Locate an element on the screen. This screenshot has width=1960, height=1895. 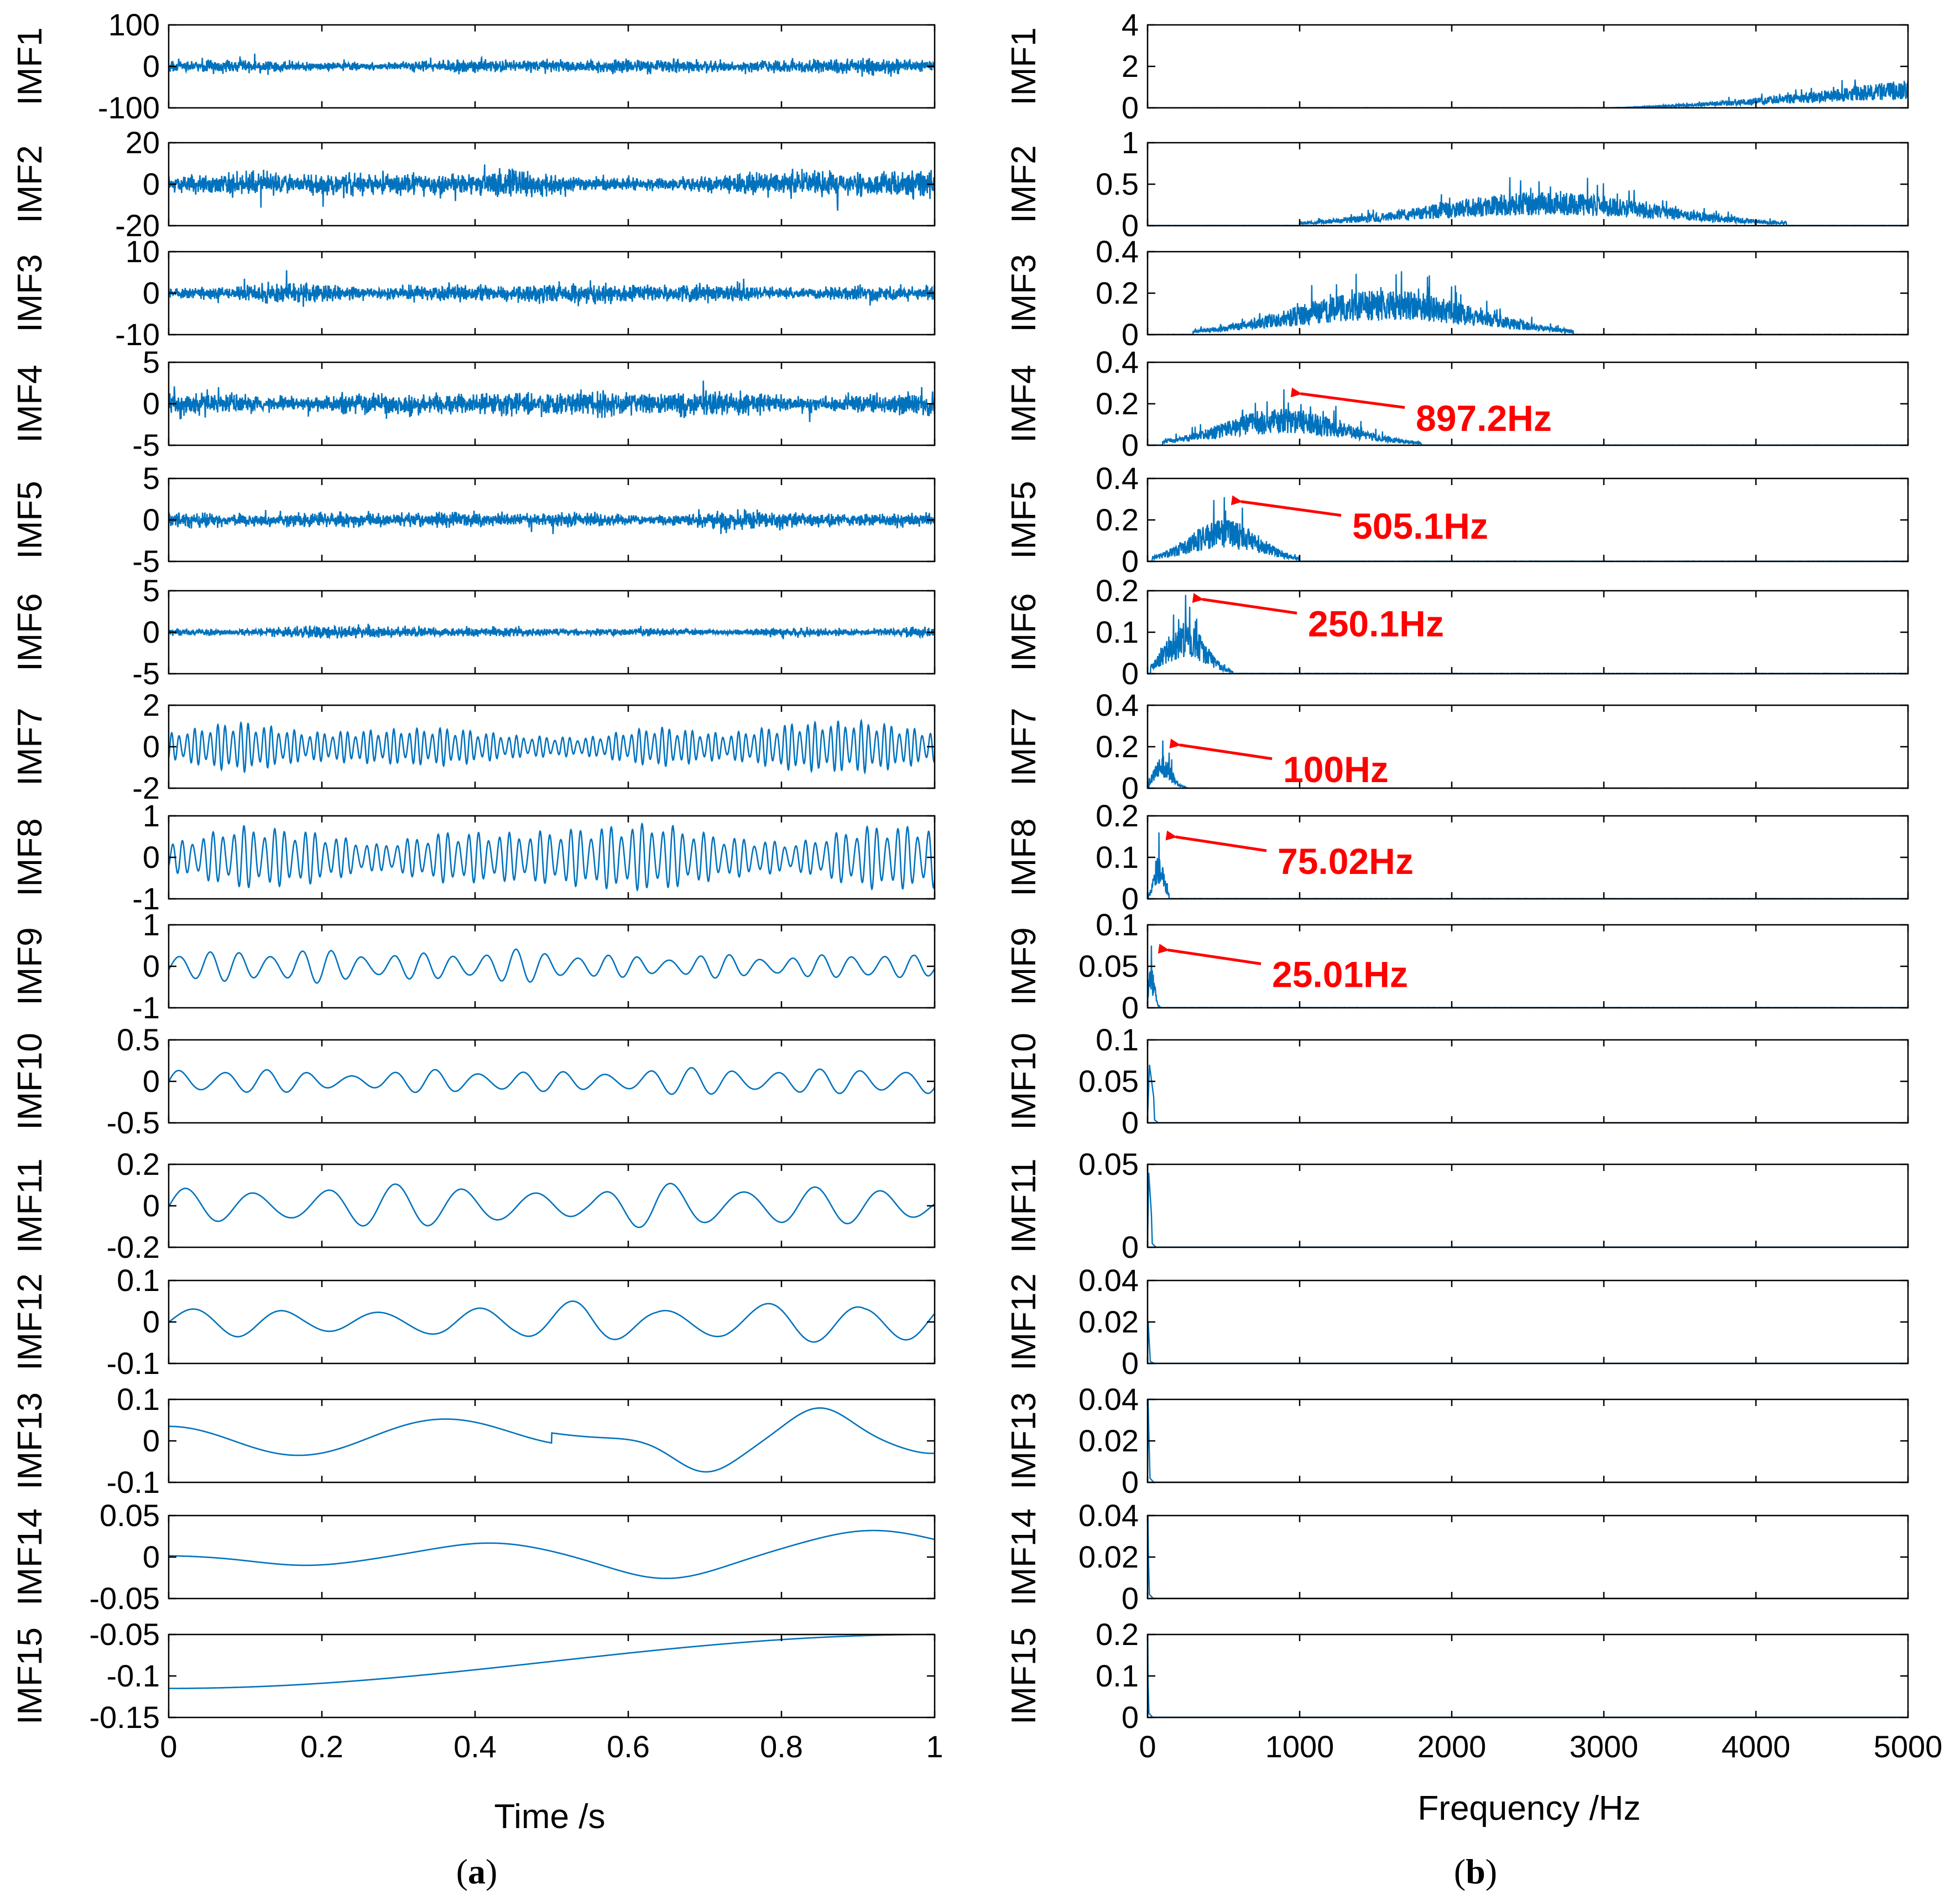
a-ylabel-imf9: IMF9 is located at coordinates (30, 966).